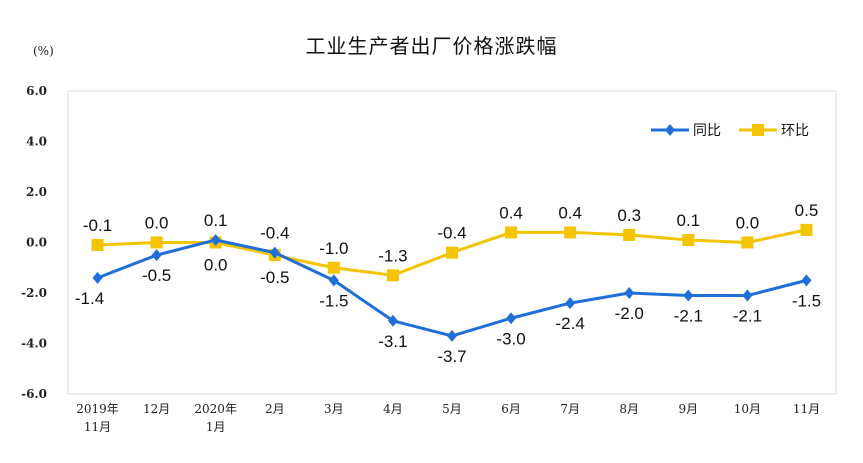 The image size is (863, 463). What do you see at coordinates (629, 313) in the screenshot?
I see `data-label-yoy: -2.0` at bounding box center [629, 313].